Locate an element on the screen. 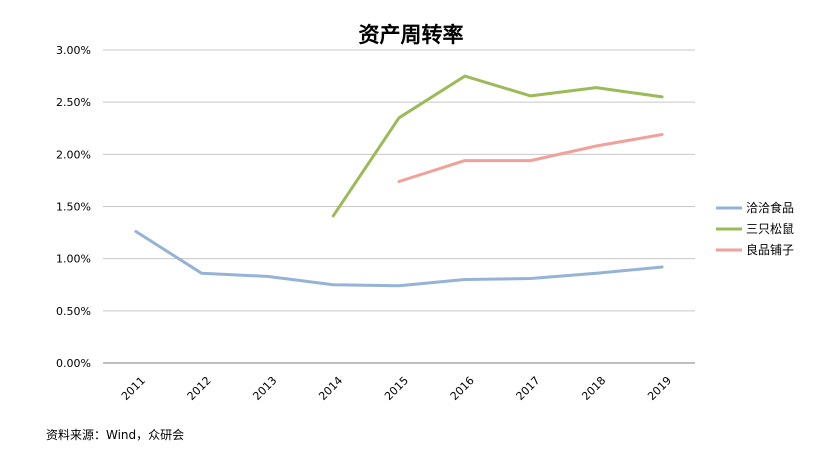  x-tick-label: 2013 is located at coordinates (264, 388).